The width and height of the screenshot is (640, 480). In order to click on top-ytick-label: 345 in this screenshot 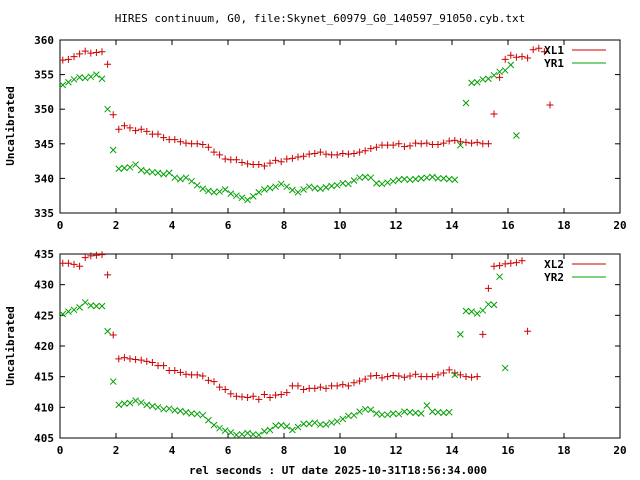, I will do `click(44, 144)`.